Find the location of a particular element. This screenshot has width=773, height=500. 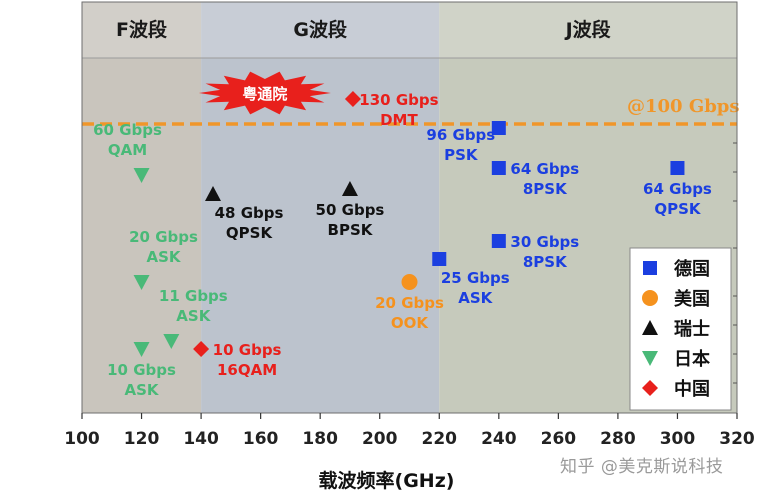

legend-label: 德国 is located at coordinates (692, 269).